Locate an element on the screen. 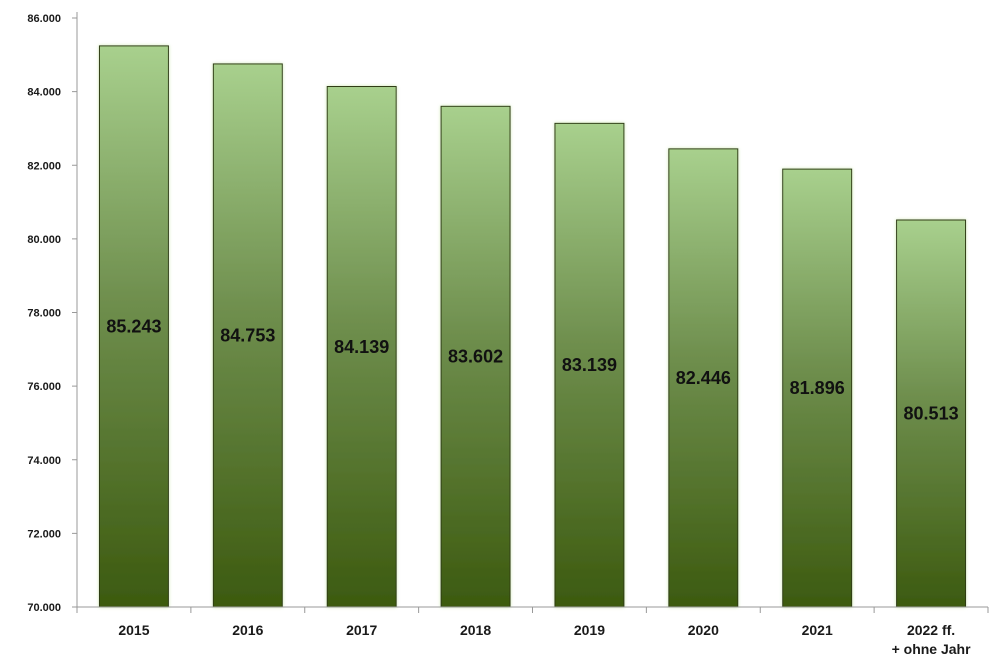 The height and width of the screenshot is (666, 1000). bar-value-label: 82.446 is located at coordinates (703, 378).